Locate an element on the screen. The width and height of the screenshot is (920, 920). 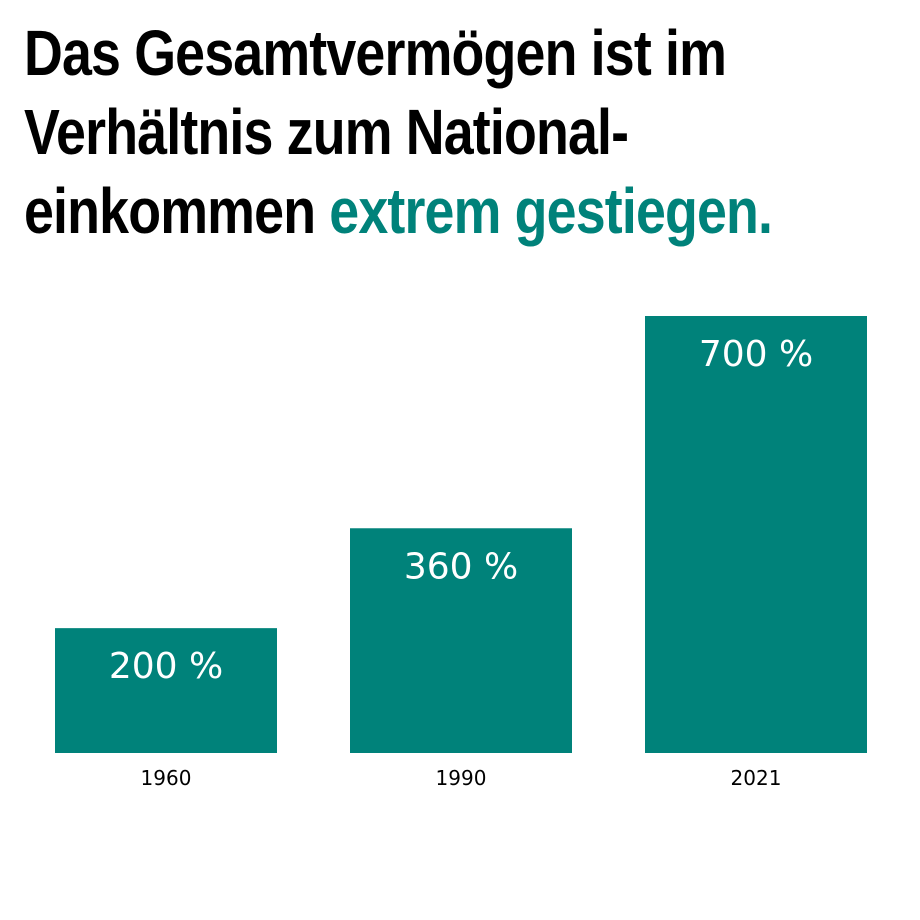
x-tick-label: 1960 is located at coordinates (166, 778).